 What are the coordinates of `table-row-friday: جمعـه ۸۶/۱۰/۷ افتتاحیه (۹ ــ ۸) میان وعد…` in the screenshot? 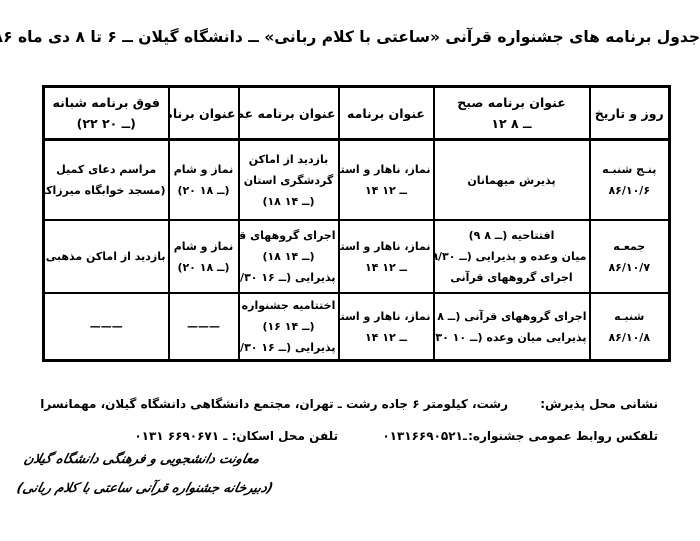 It's located at (356, 256).